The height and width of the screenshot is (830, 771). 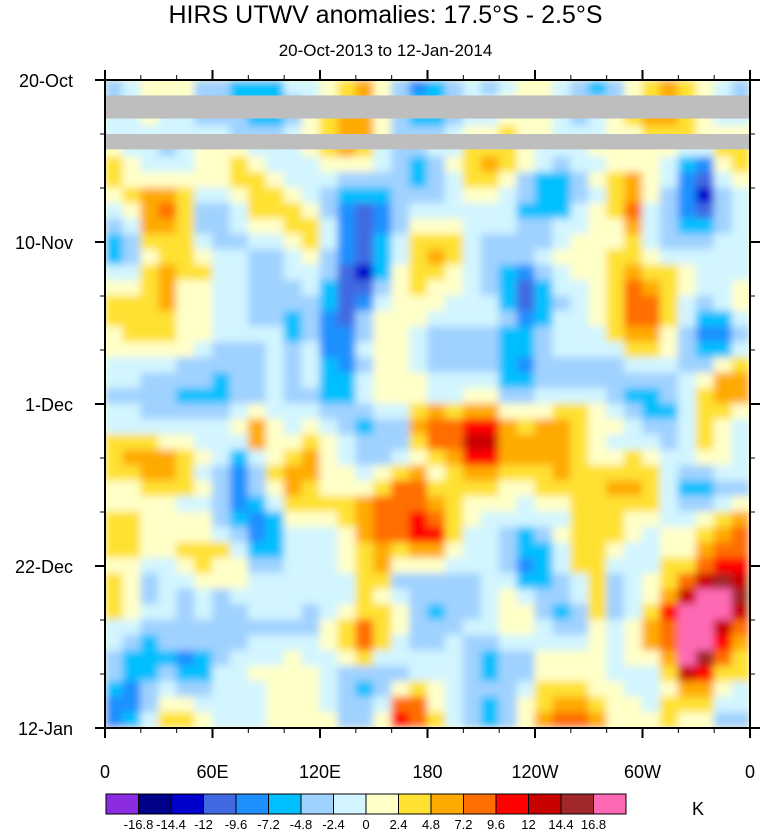 What do you see at coordinates (212, 772) in the screenshot?
I see `x-tick-label: 60E` at bounding box center [212, 772].